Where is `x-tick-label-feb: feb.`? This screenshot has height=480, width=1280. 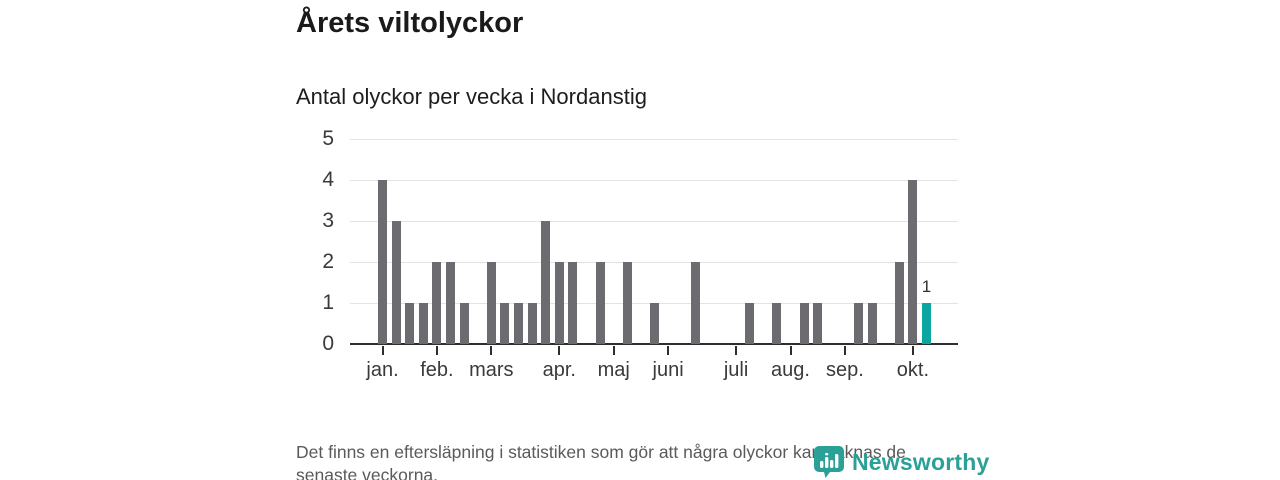
x-tick-label-feb: feb. is located at coordinates (437, 370).